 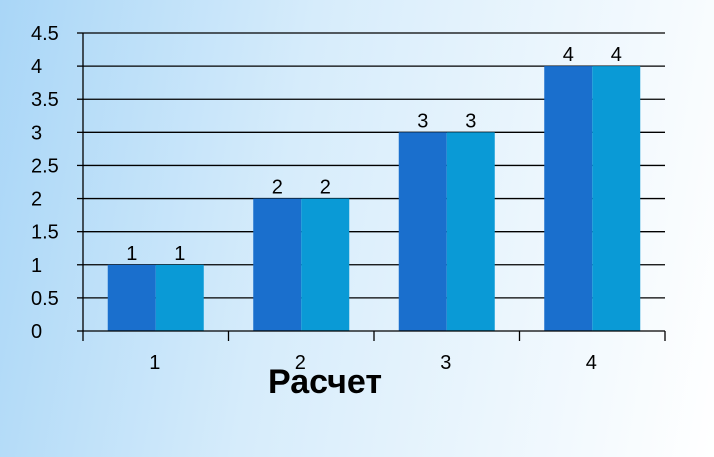 What do you see at coordinates (36, 332) in the screenshot?
I see `y-tick-label: 0` at bounding box center [36, 332].